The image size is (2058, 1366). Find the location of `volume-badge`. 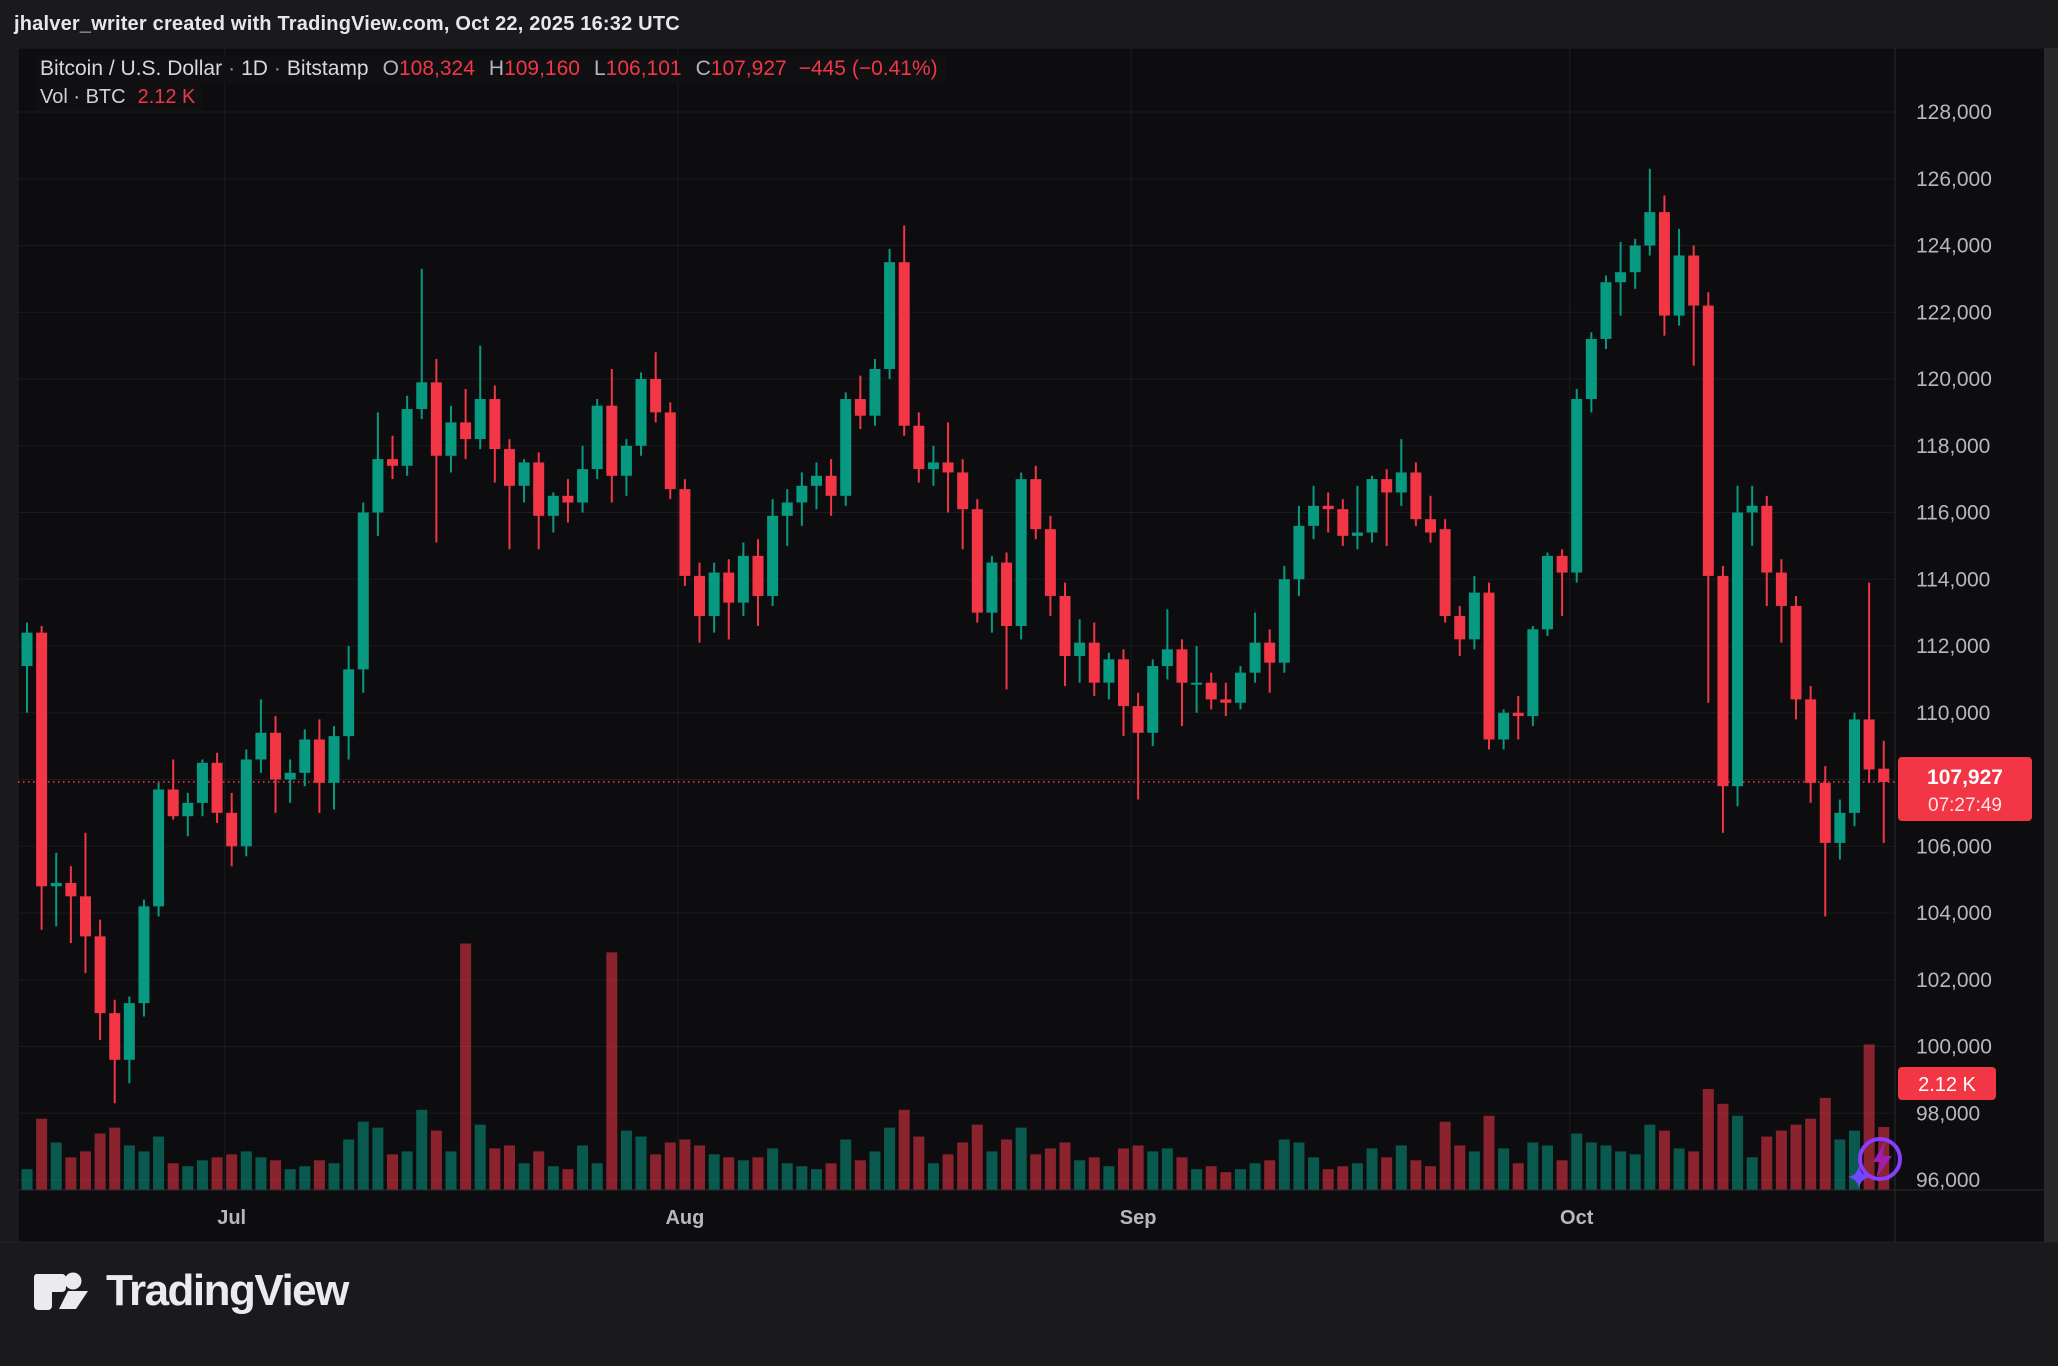

volume-badge is located at coordinates (1947, 1083).